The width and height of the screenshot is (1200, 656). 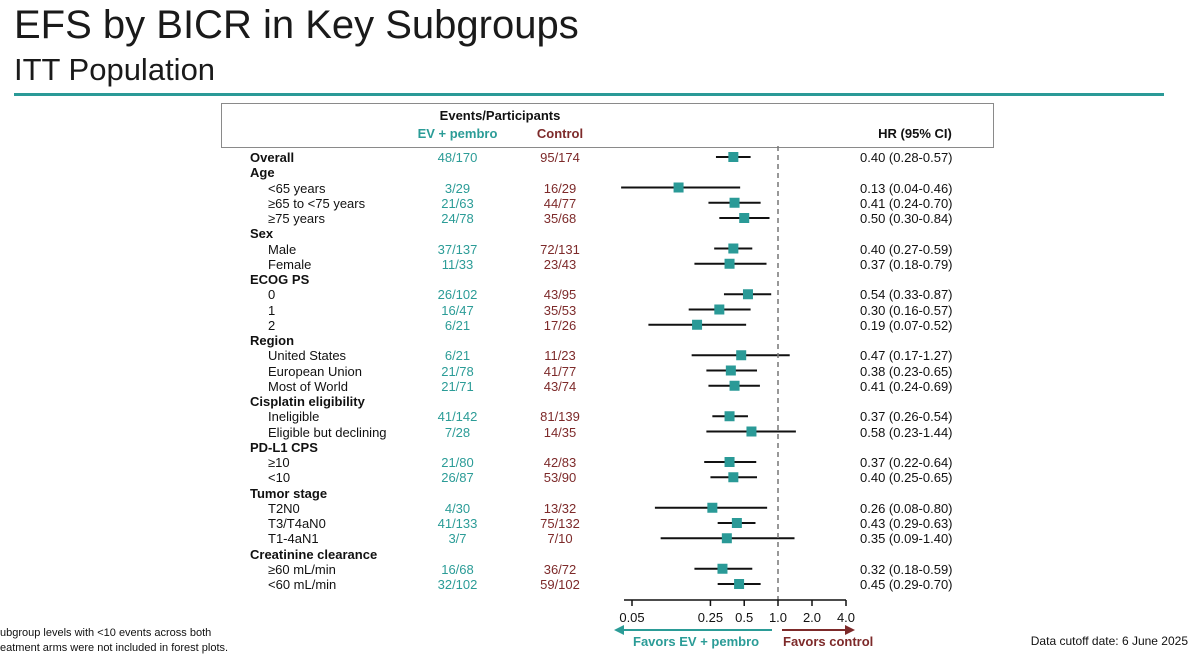 I want to click on control-events-cell: 14/35, so click(x=560, y=432).